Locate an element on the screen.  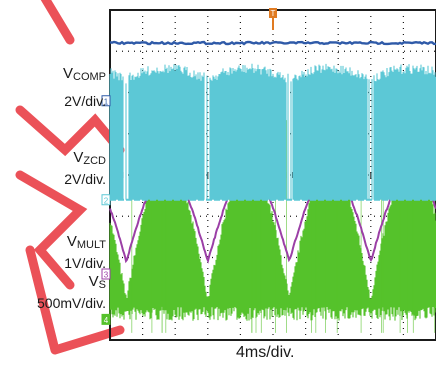
vs-scale: 500mV/div. is located at coordinates (71, 303).